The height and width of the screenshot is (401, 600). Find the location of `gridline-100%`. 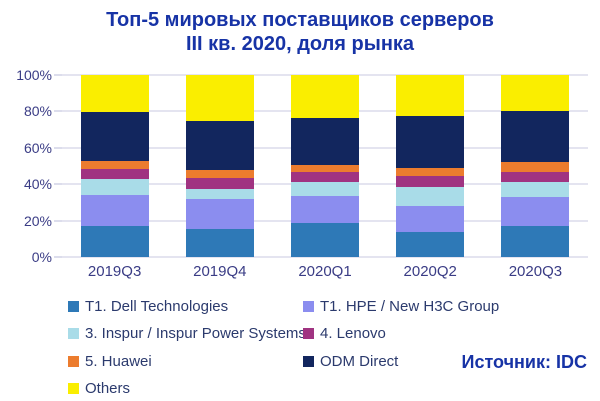

gridline-100% is located at coordinates (325, 75).